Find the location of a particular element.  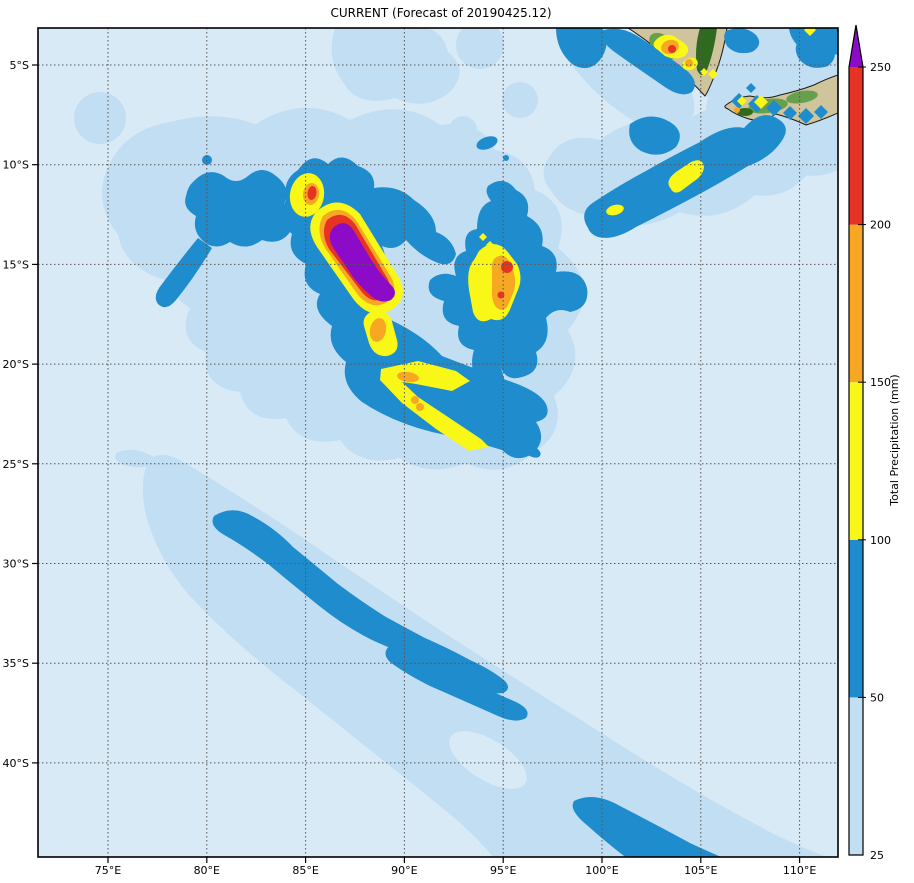

y-tick-label: 35°S is located at coordinates (16, 663).